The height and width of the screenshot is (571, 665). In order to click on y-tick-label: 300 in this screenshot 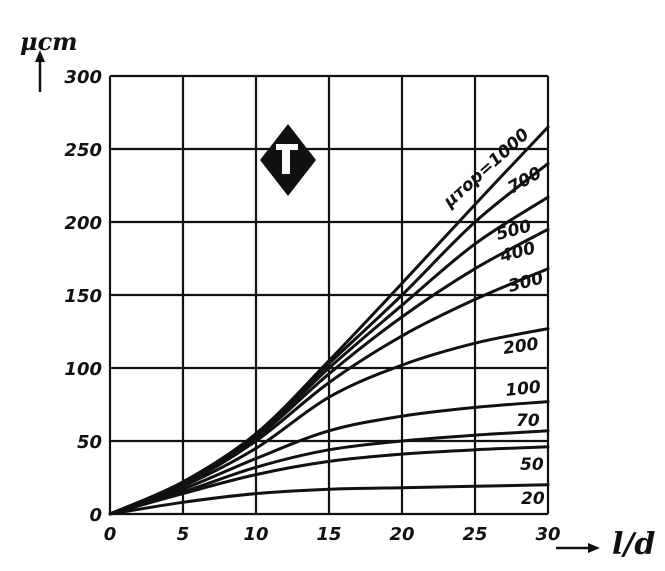, I will do `click(83, 77)`.